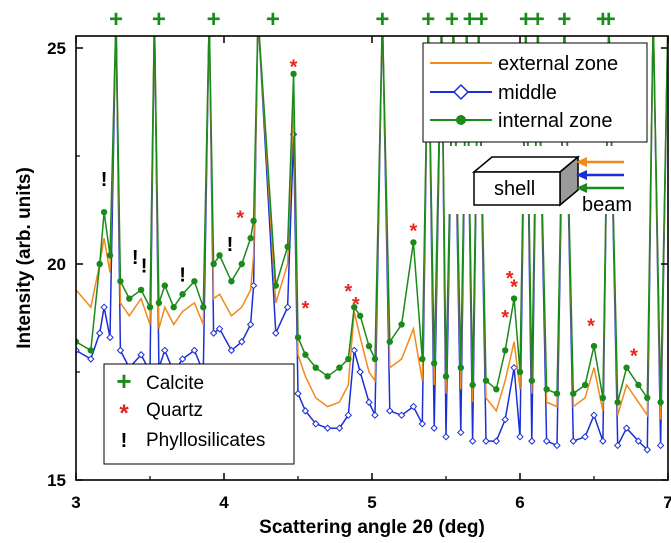  What do you see at coordinates (123, 381) in the screenshot?
I see `calcite-plus-icon: +` at bounding box center [123, 381].